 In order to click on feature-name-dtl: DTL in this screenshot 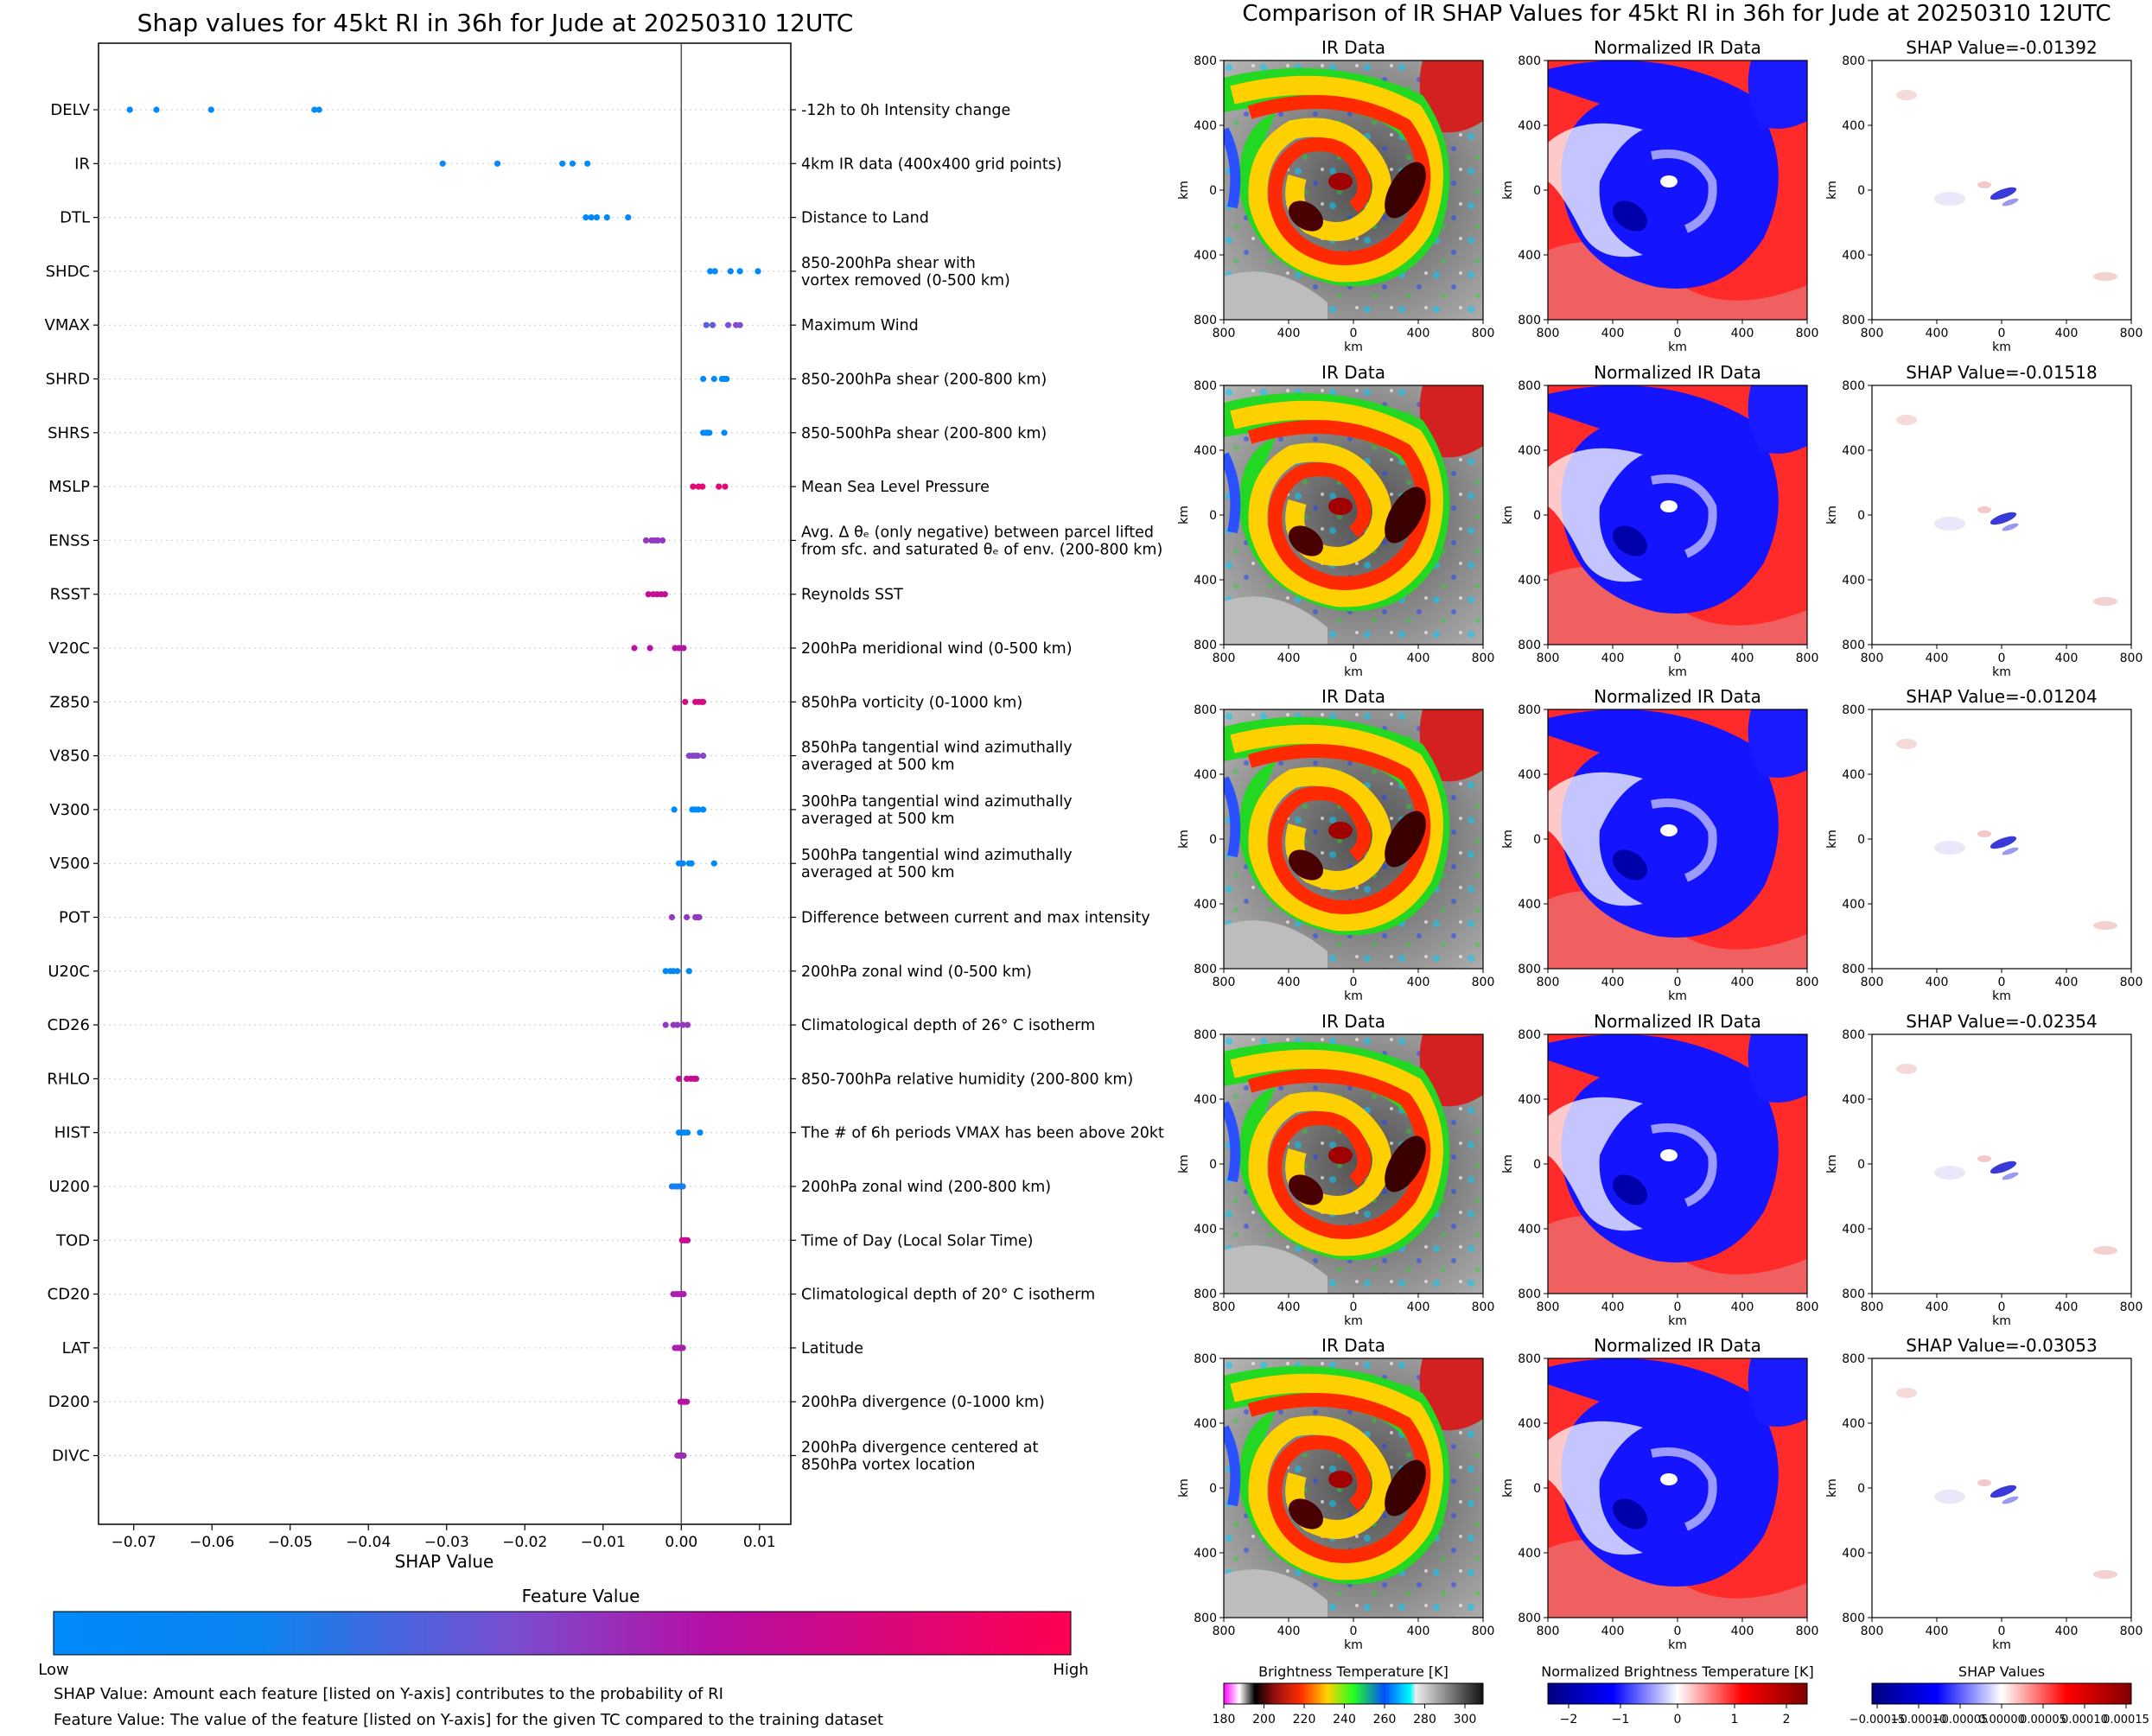, I will do `click(75, 218)`.